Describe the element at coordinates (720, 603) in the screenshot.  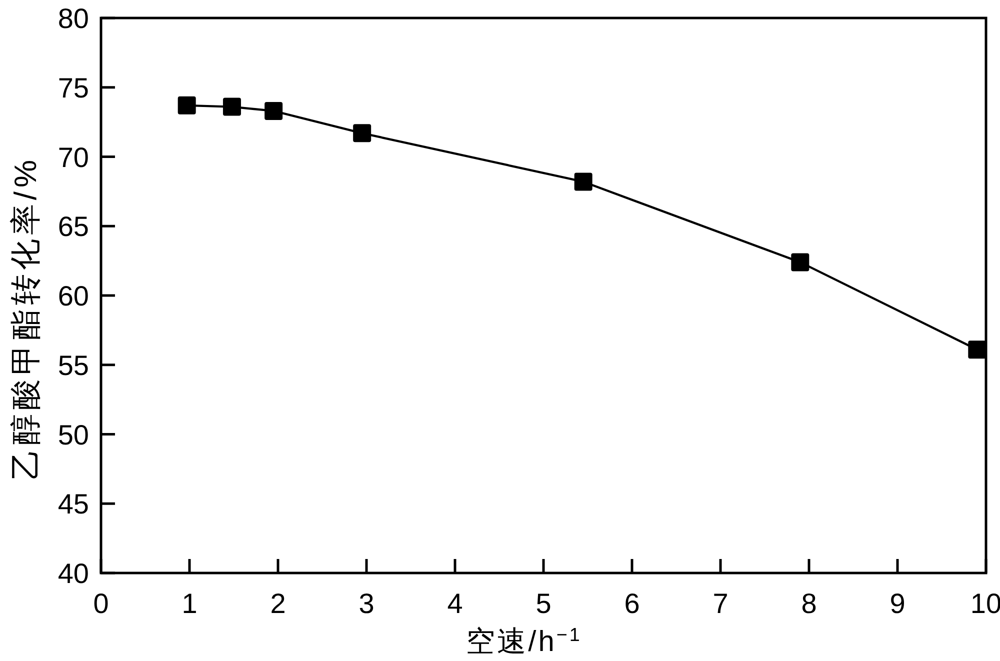
I see `x-tick-label: 7` at that location.